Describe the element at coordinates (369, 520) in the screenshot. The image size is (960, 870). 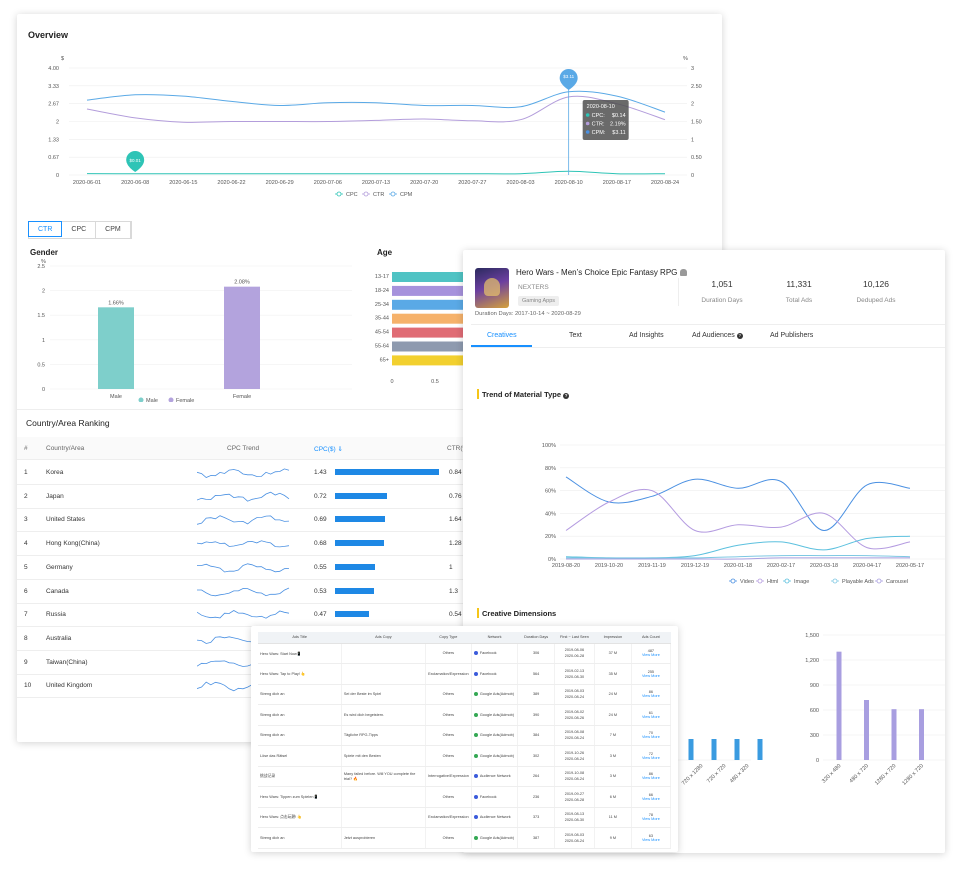
I see `table-row: 3 United States 0.69 1.64` at that location.